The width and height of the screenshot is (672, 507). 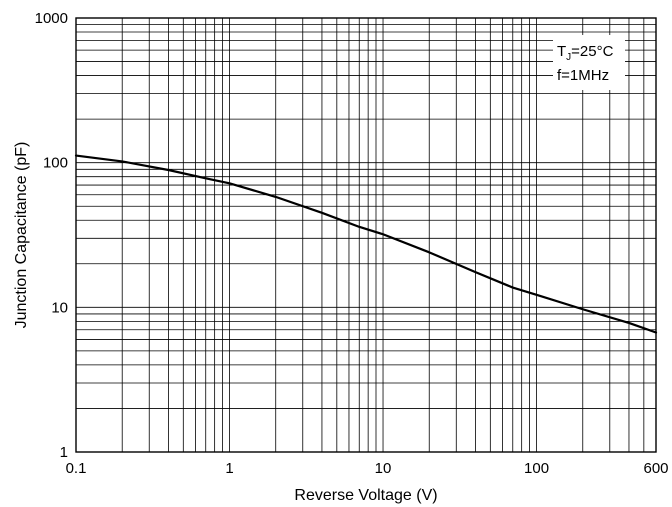 What do you see at coordinates (55, 163) in the screenshot?
I see `y-tick-label: 100` at bounding box center [55, 163].